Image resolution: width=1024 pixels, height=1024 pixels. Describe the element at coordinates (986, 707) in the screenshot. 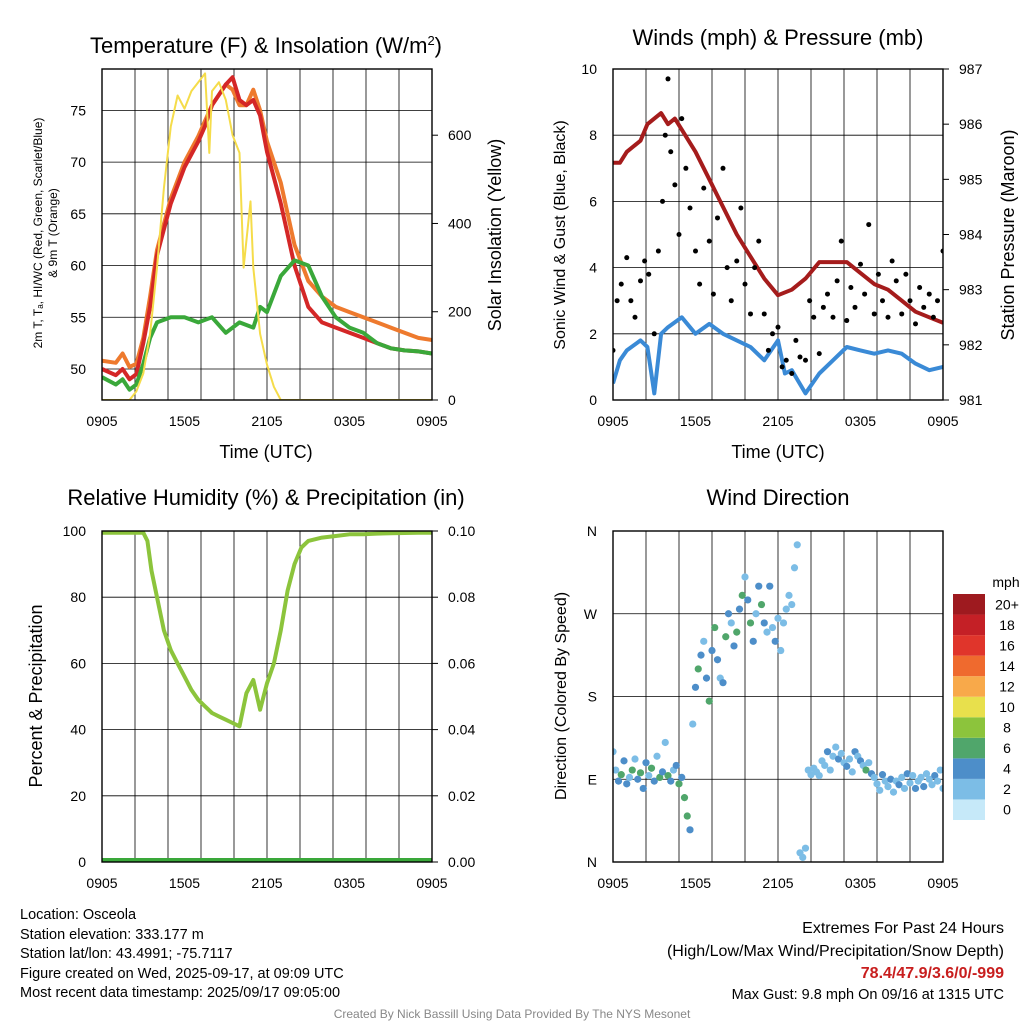

I see `speed-colorbar: 0 2 4 6 8 10 12 14 16 18 20+` at that location.